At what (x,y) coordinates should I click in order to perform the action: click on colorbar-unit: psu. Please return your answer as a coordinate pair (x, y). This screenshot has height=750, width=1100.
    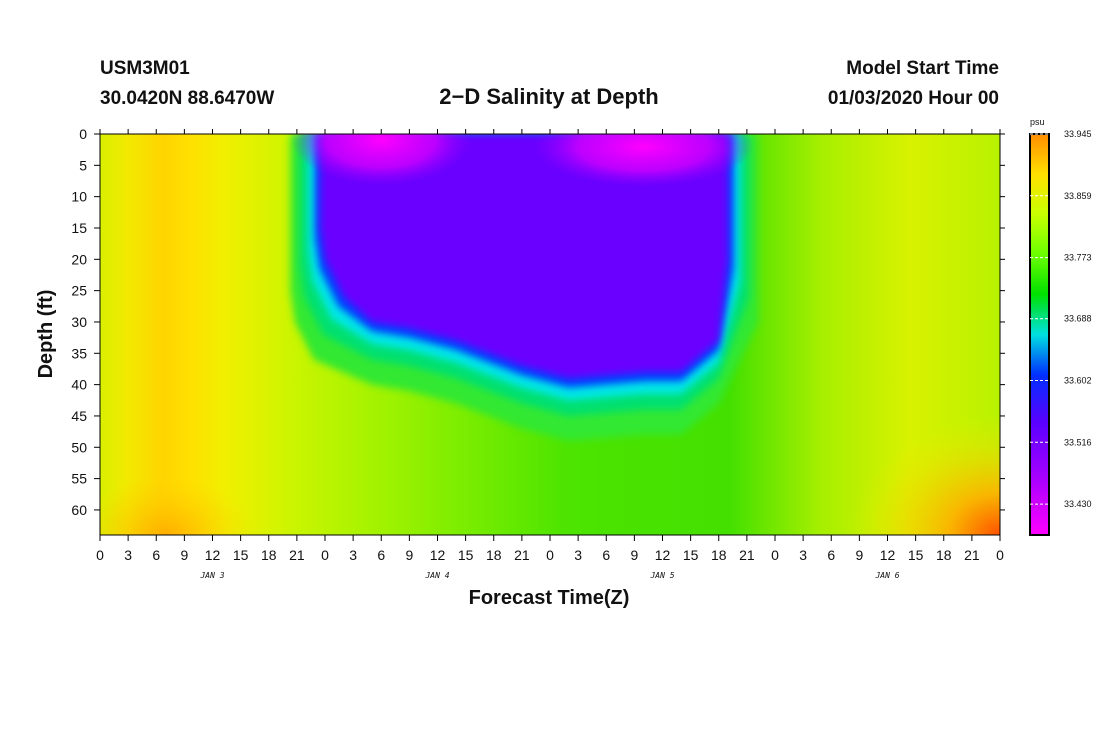
    Looking at the image, I should click on (1037, 122).